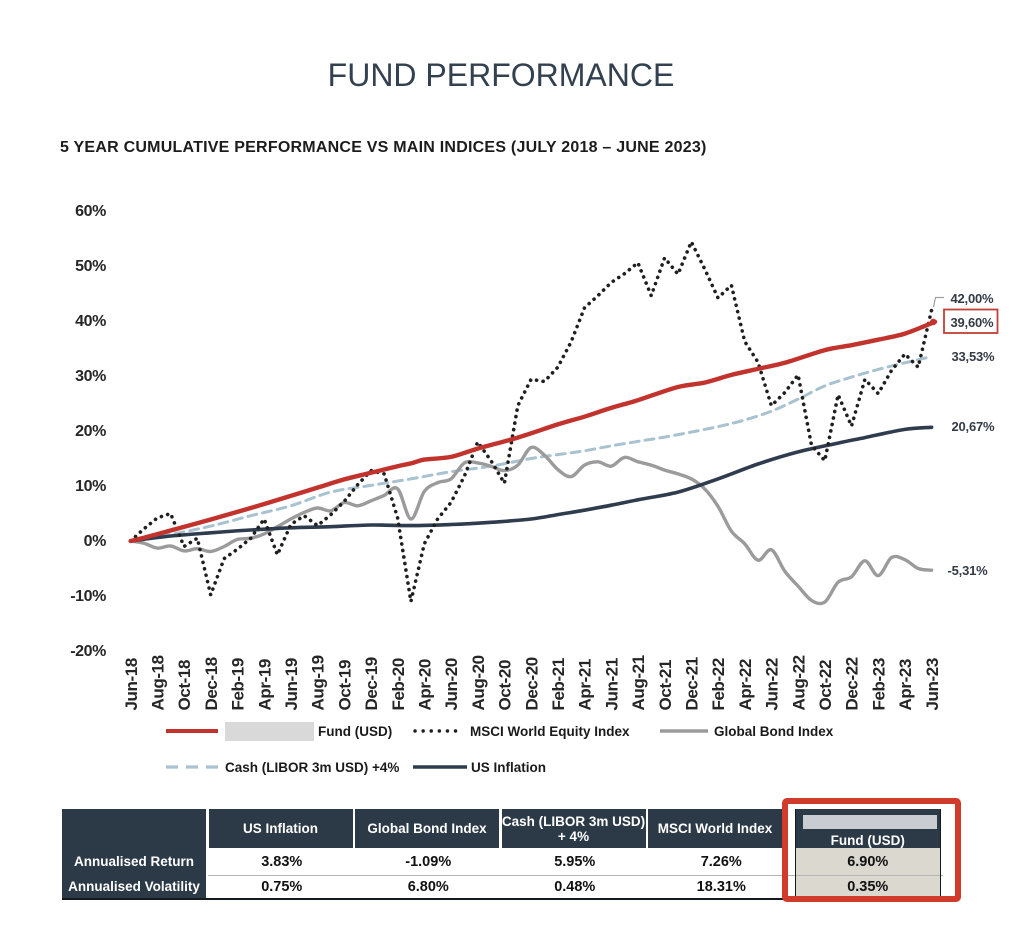 The height and width of the screenshot is (939, 1024). What do you see at coordinates (90, 376) in the screenshot?
I see `svg-text: 30%` at bounding box center [90, 376].